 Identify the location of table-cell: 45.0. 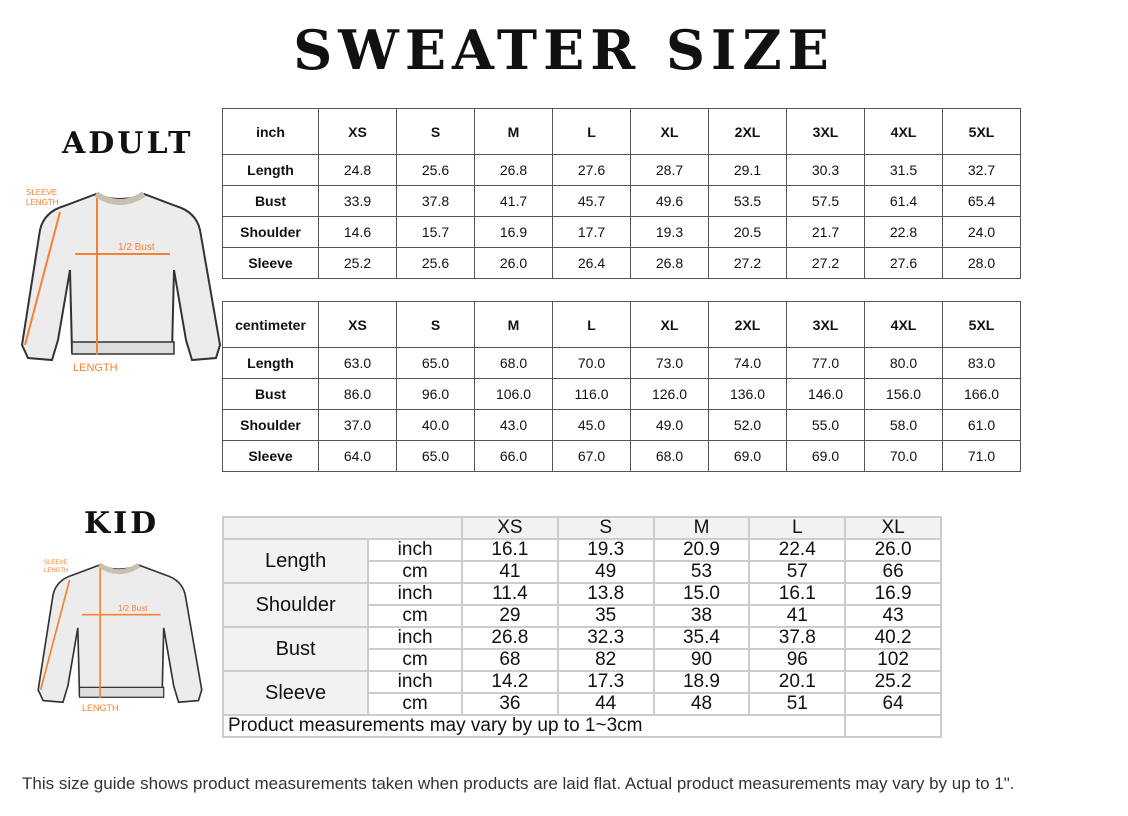
(591, 425).